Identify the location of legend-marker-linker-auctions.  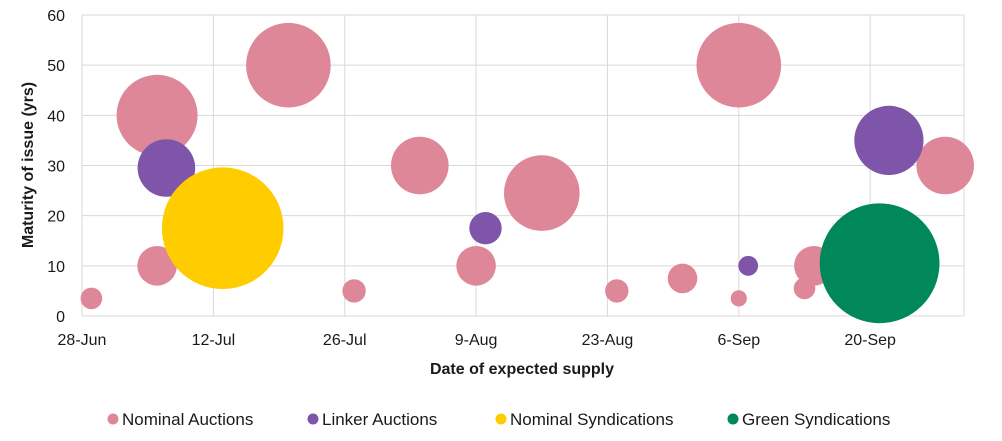
(313, 419).